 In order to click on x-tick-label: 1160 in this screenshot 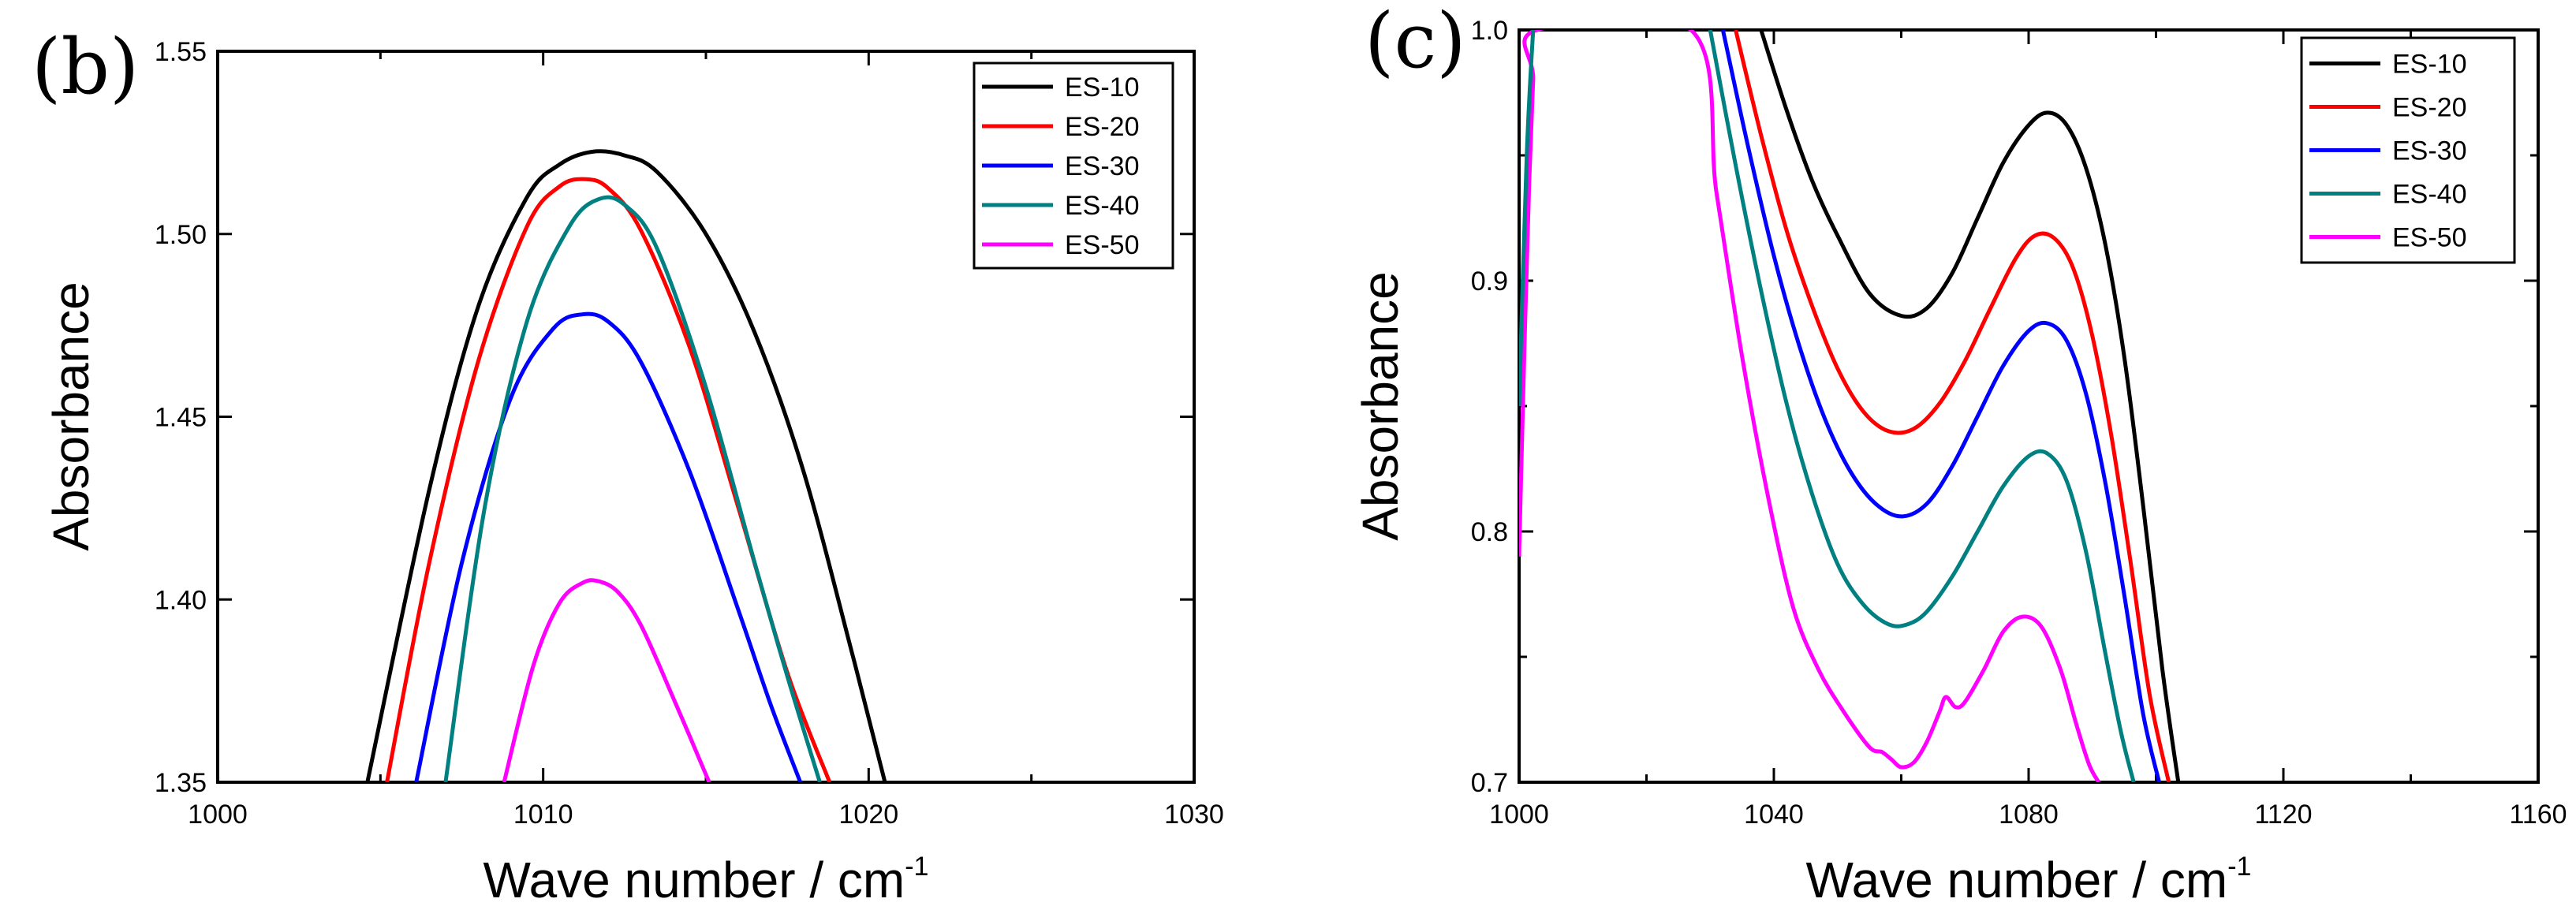, I will do `click(2538, 815)`.